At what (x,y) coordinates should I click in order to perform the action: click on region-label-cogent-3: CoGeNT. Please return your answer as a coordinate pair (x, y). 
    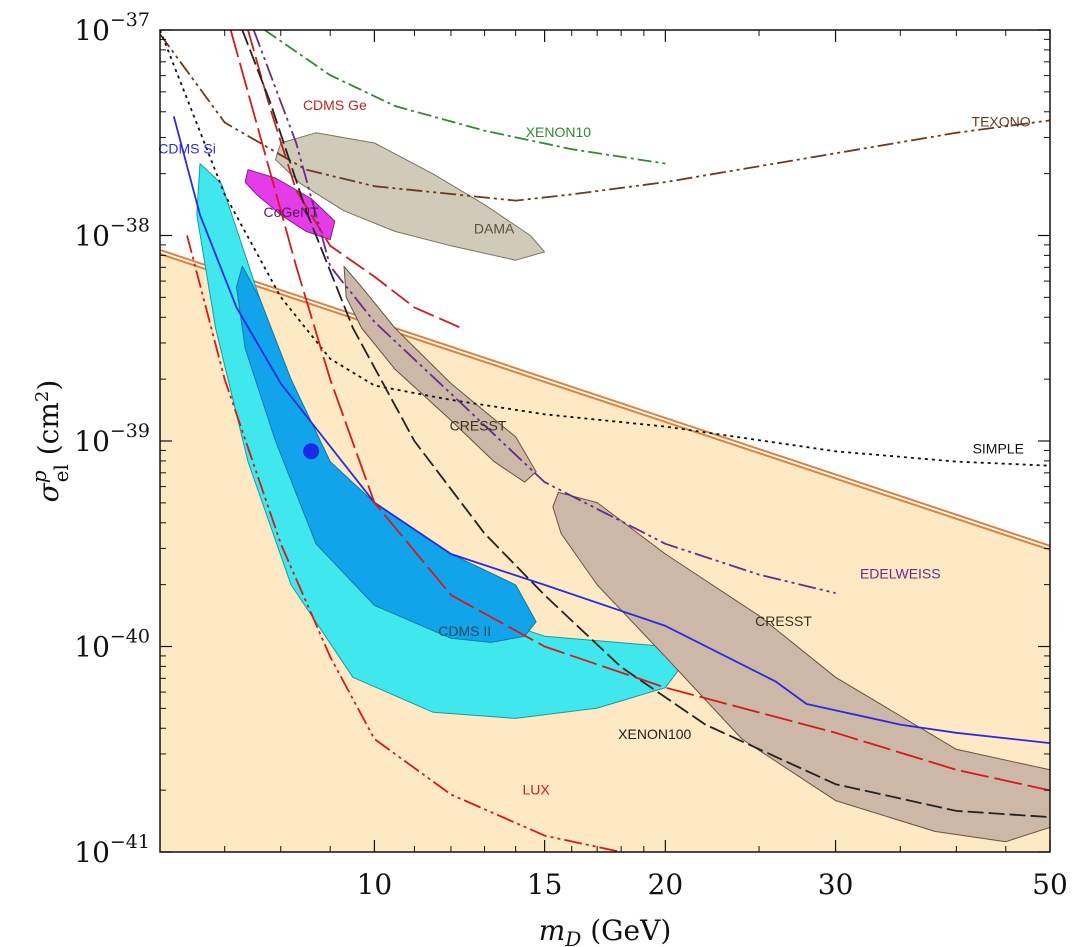
    Looking at the image, I should click on (292, 212).